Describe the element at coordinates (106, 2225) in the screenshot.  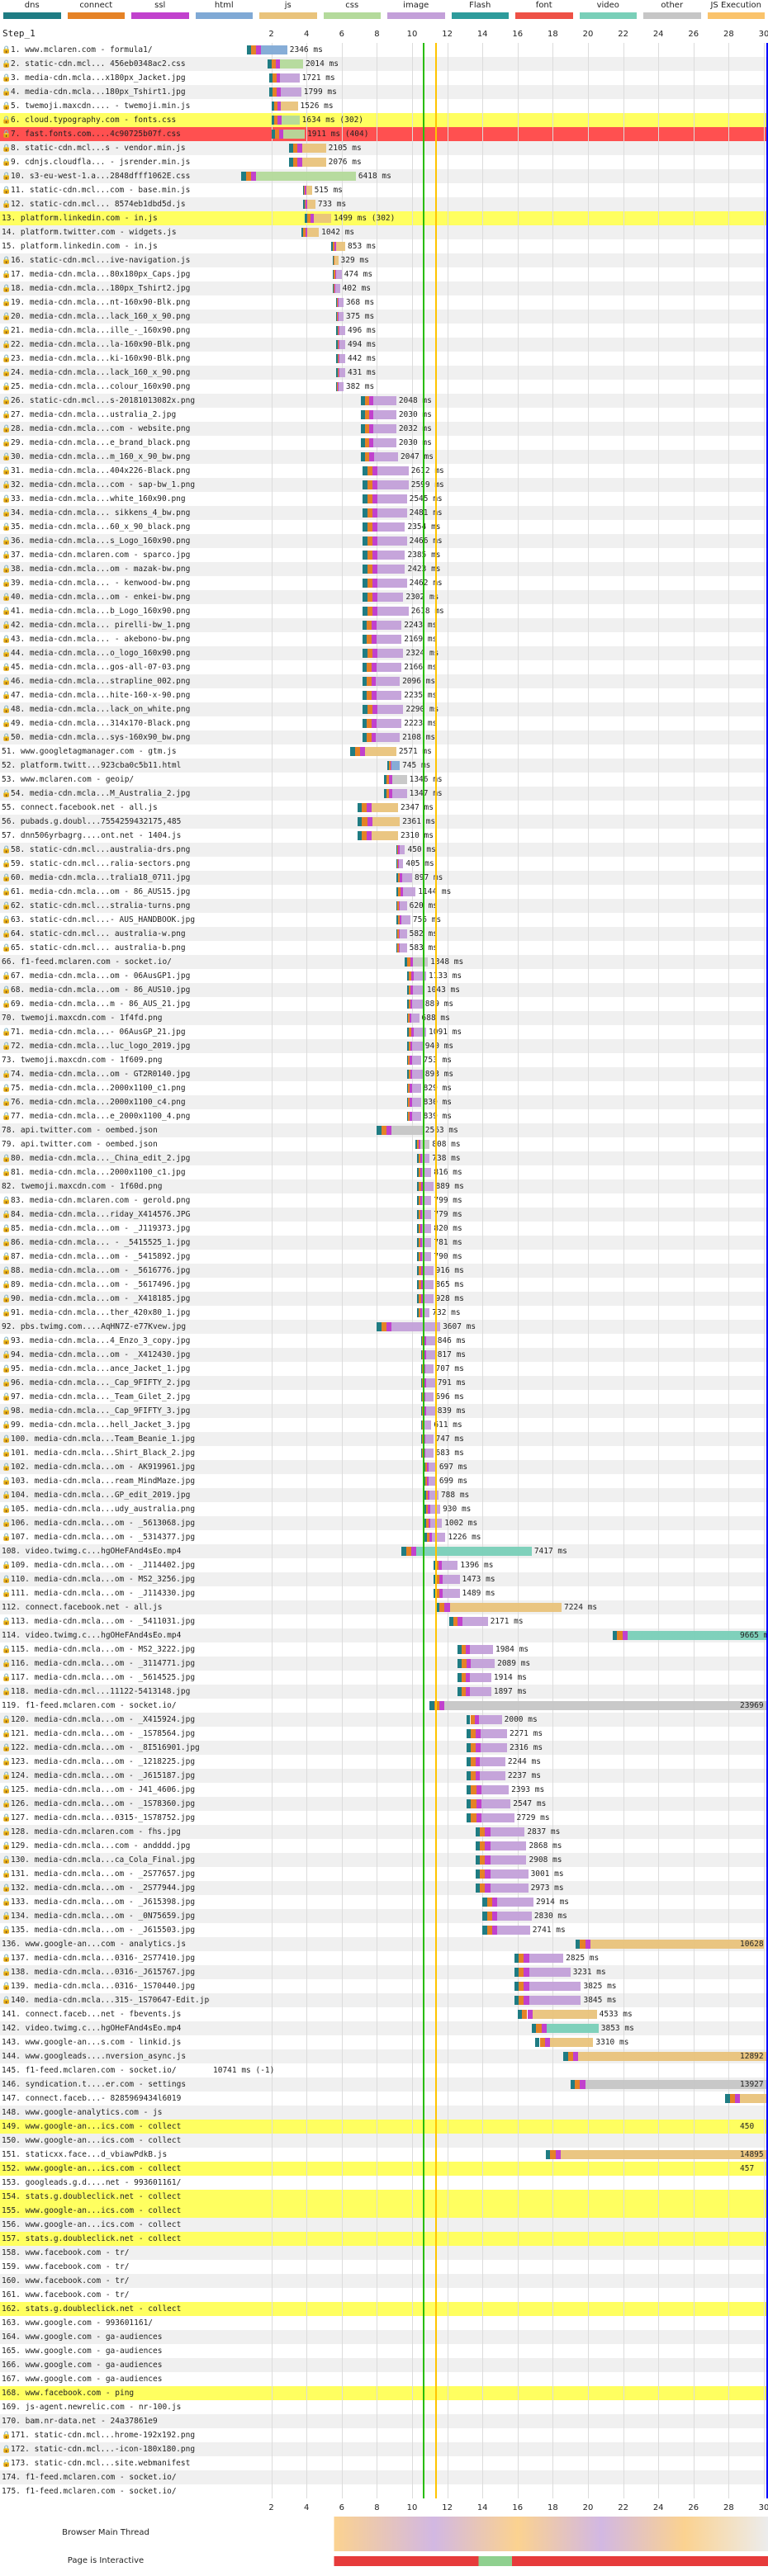
I see `request-label: 156. www.google-an...ics.com - collect` at that location.